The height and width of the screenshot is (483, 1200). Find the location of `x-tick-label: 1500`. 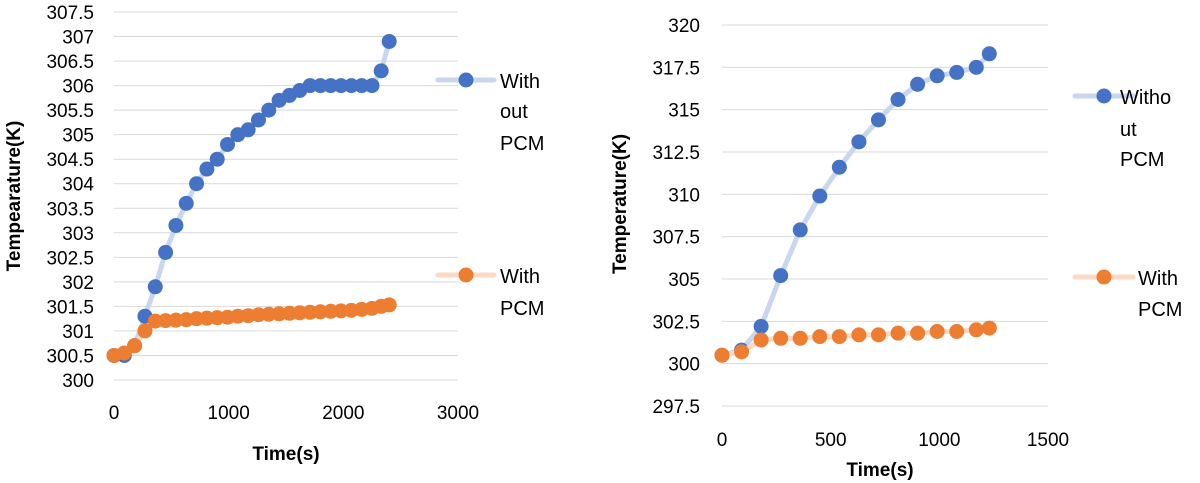

x-tick-label: 1500 is located at coordinates (1048, 440).